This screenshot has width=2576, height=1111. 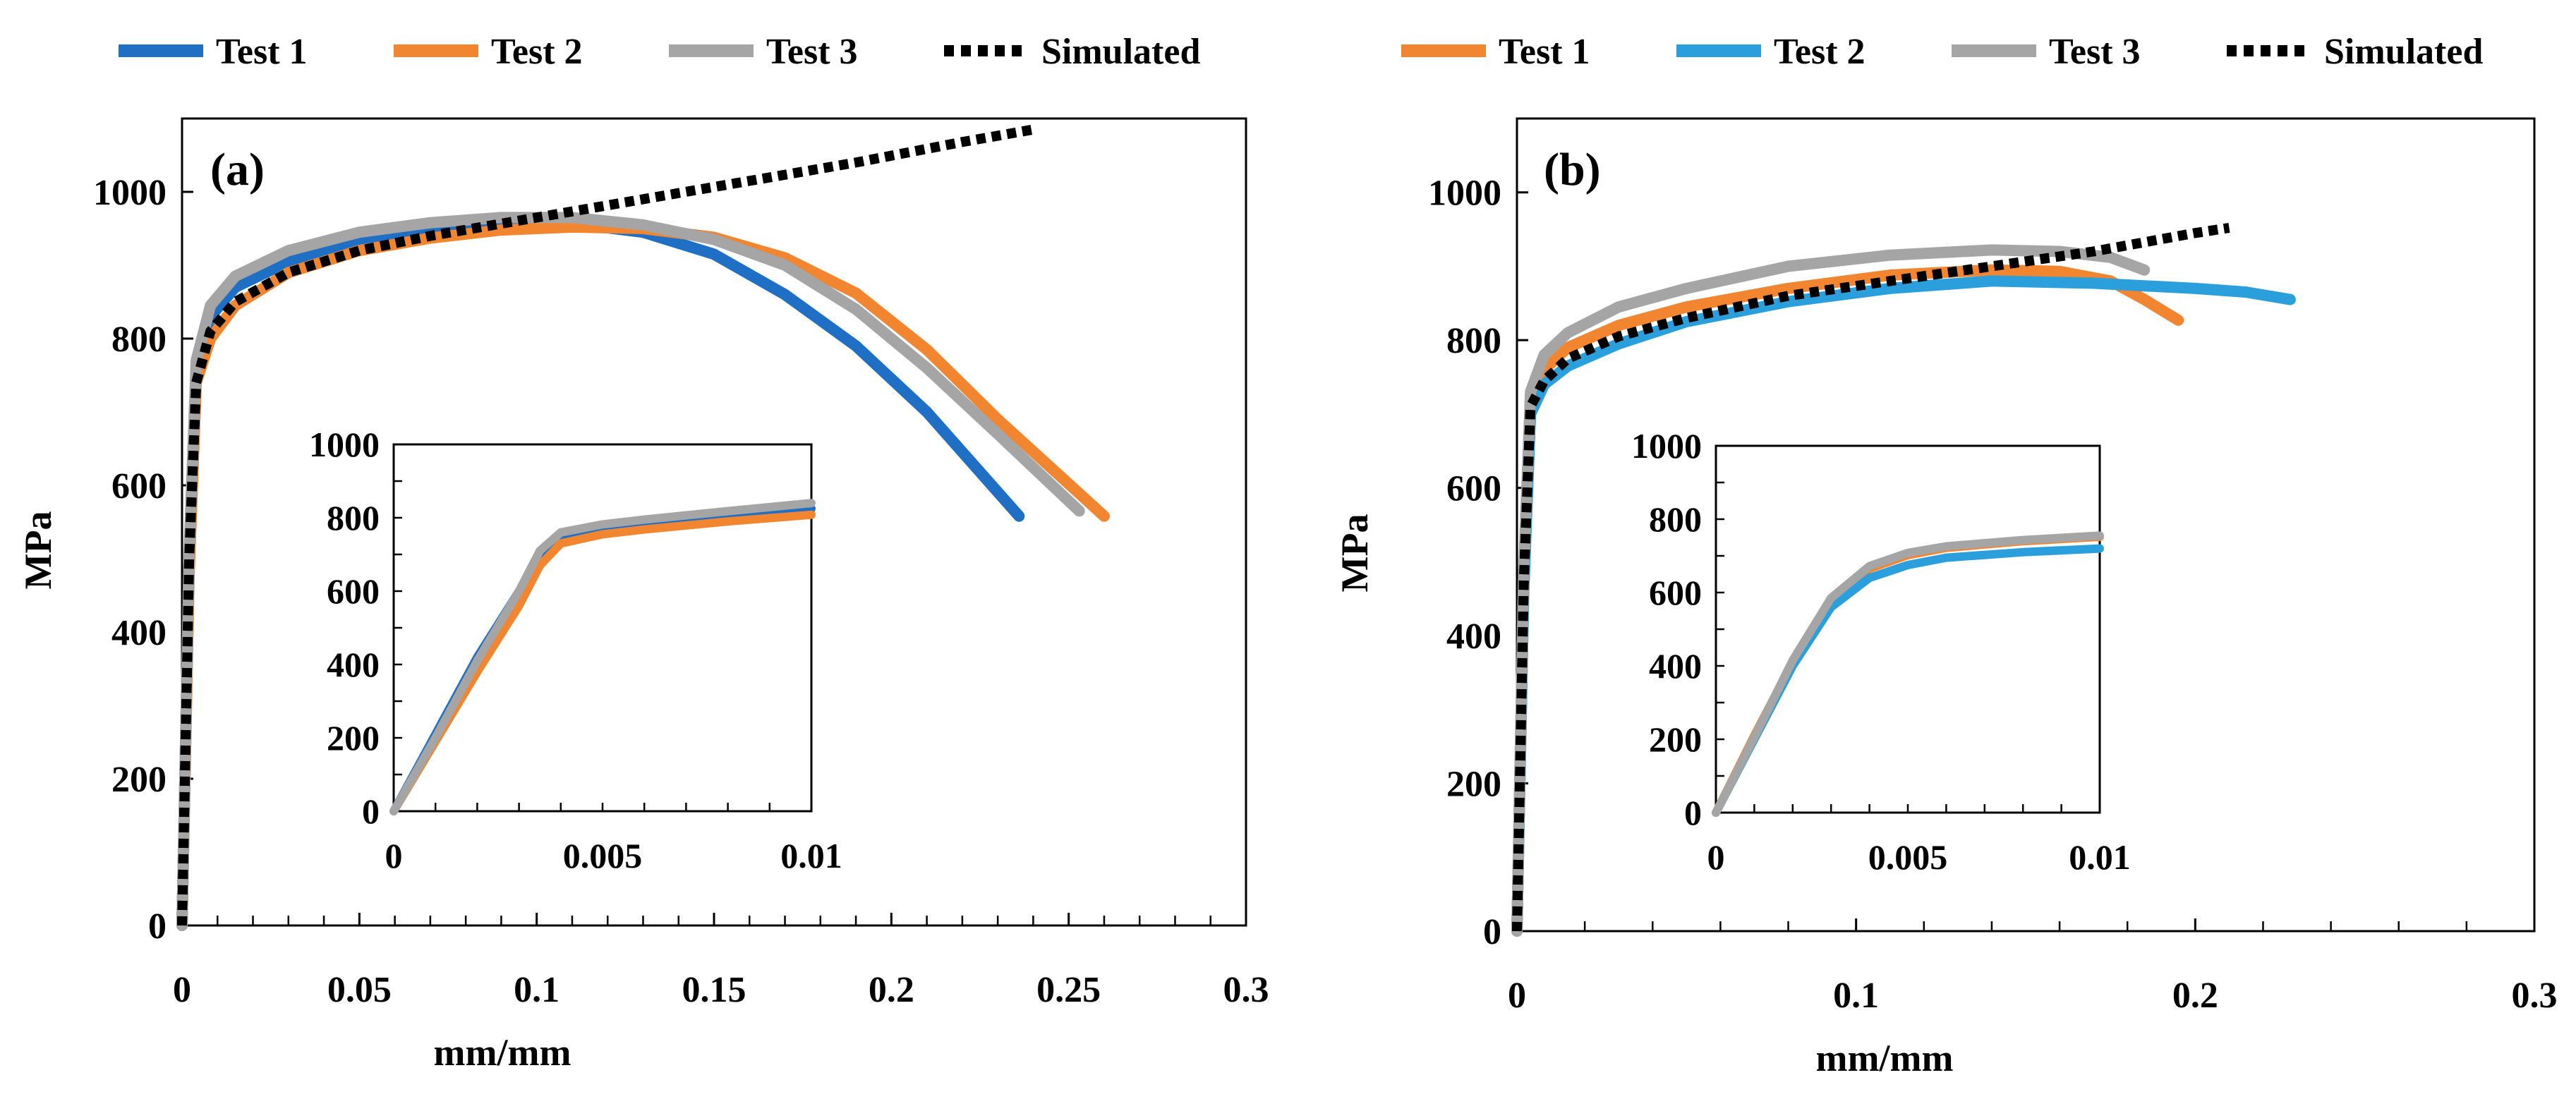 I want to click on x-tick-label: 0.25, so click(x=1068, y=990).